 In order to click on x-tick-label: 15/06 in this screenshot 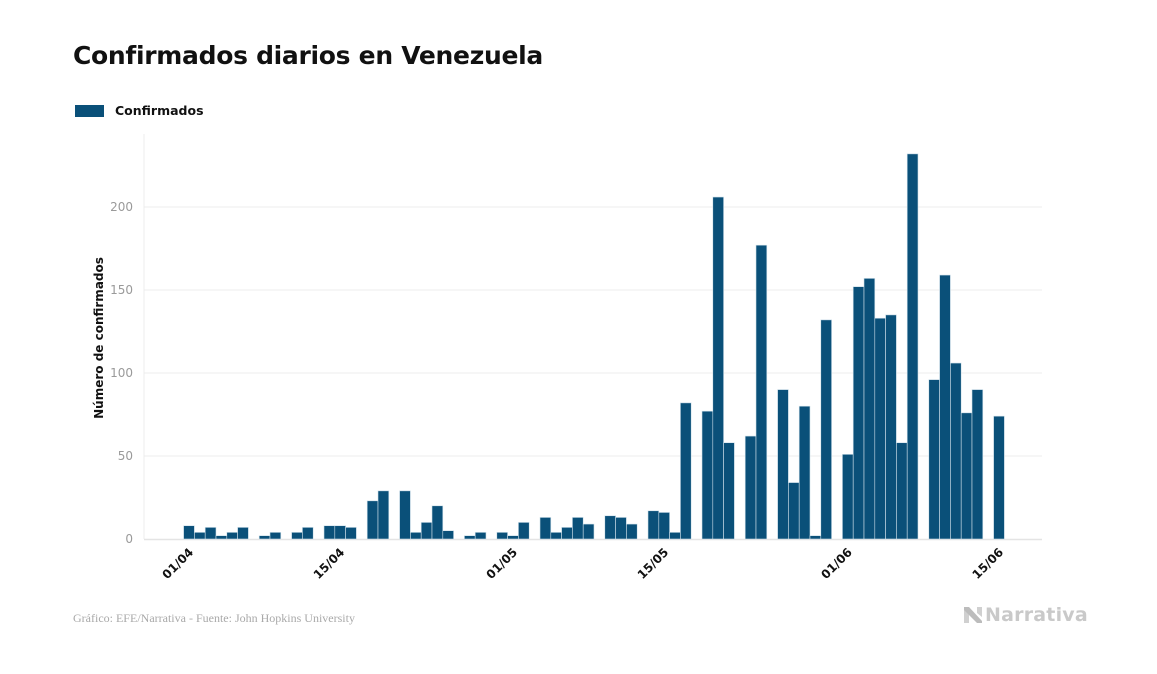, I will do `click(988, 563)`.